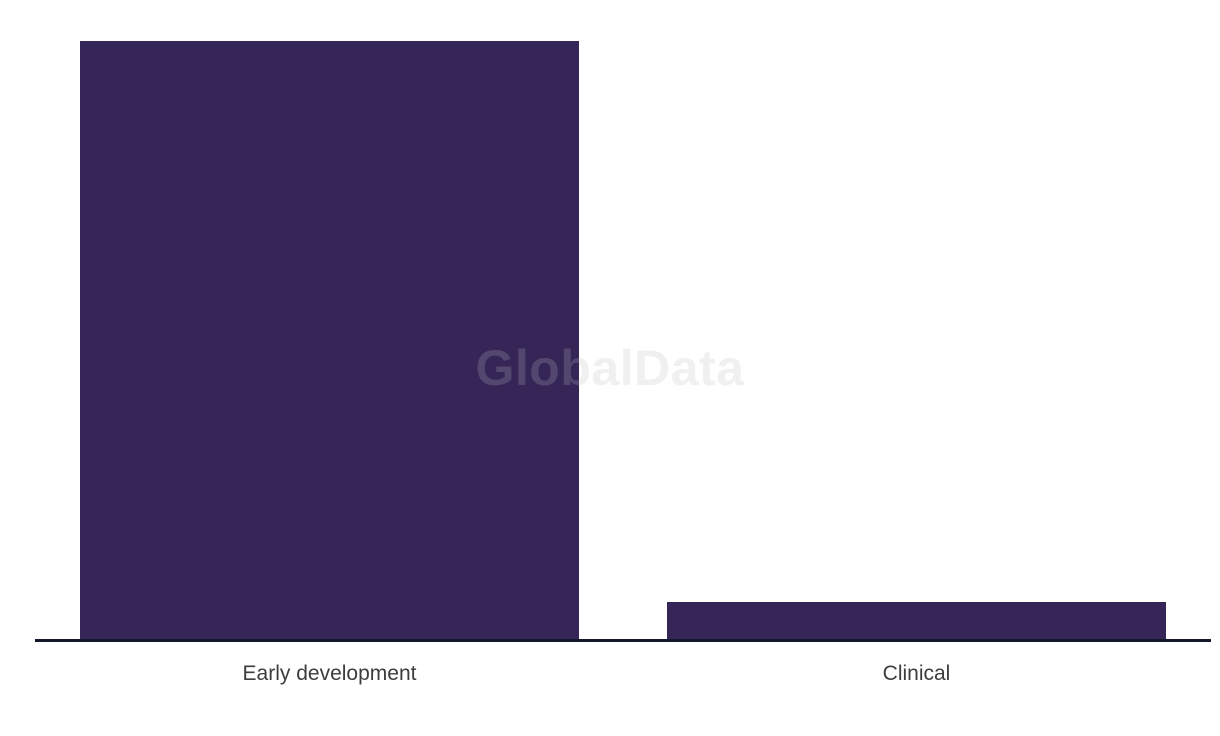  I want to click on x-axis-label-clinical: Clinical, so click(916, 673).